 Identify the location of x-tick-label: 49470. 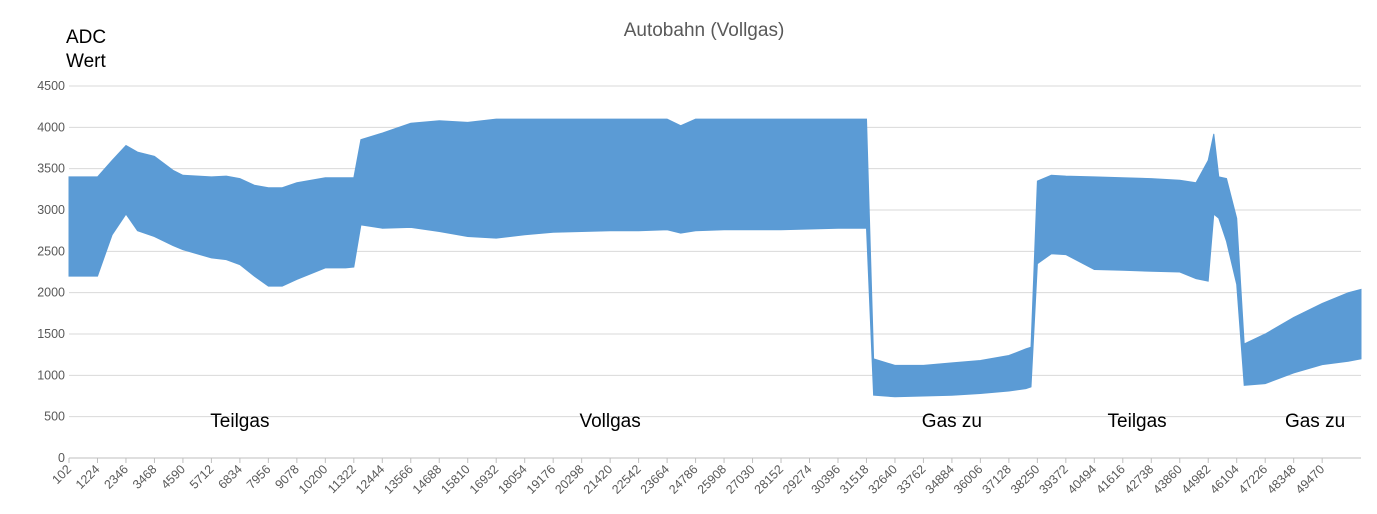
(1310, 479).